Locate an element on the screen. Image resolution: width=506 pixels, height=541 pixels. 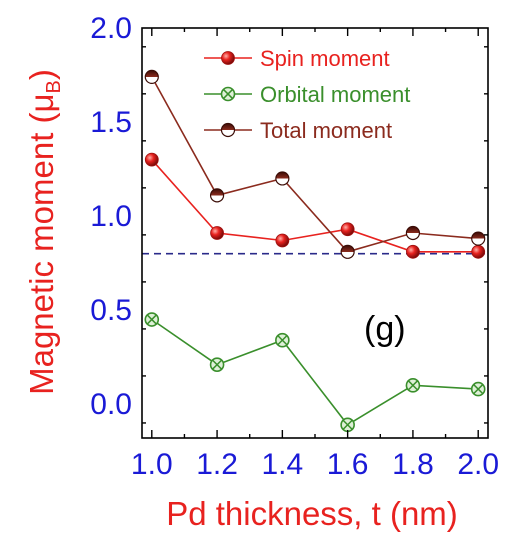
y-tick-label: 1.0 is located at coordinates (111, 216).